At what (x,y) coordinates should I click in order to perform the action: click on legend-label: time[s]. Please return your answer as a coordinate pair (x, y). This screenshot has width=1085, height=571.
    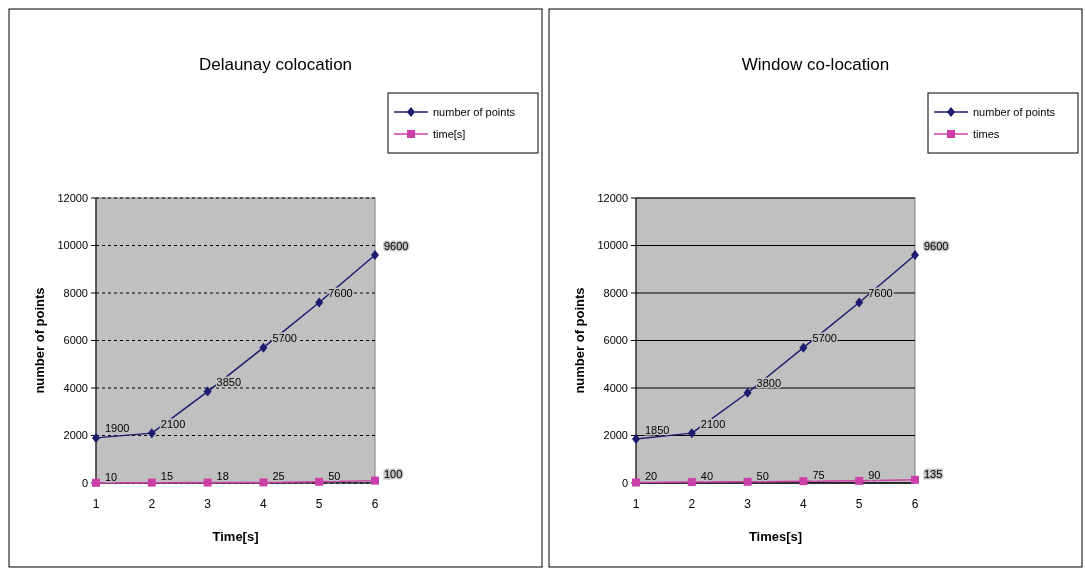
    Looking at the image, I should click on (449, 133).